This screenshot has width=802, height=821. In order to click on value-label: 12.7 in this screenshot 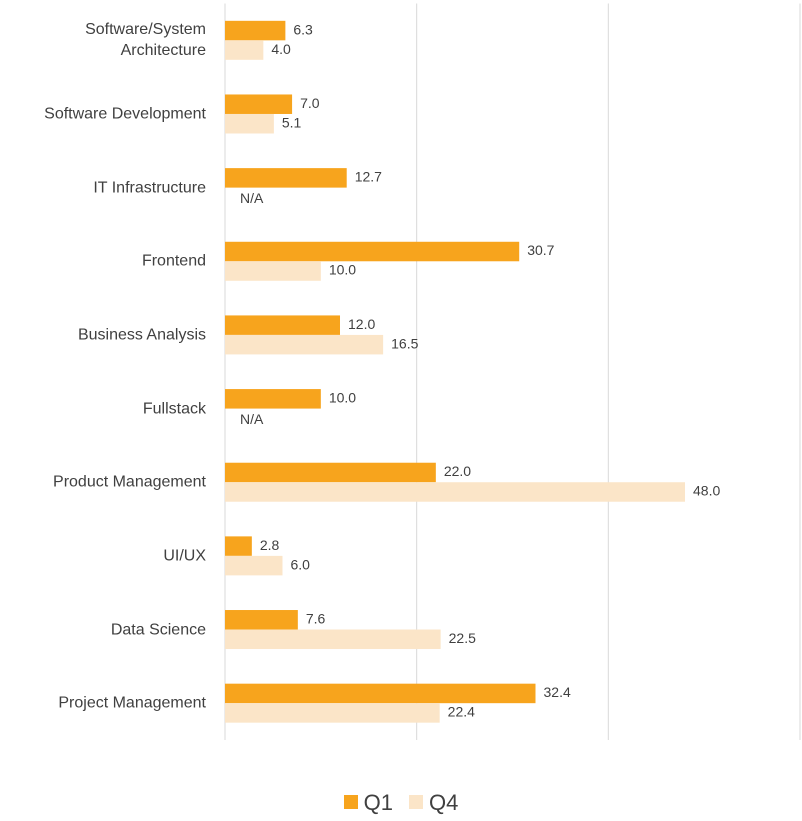, I will do `click(368, 177)`.